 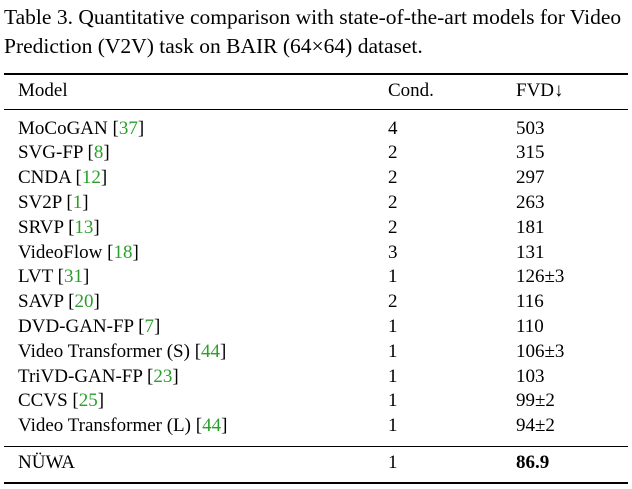 What do you see at coordinates (63, 128) in the screenshot?
I see `model-name: MoCoGAN` at bounding box center [63, 128].